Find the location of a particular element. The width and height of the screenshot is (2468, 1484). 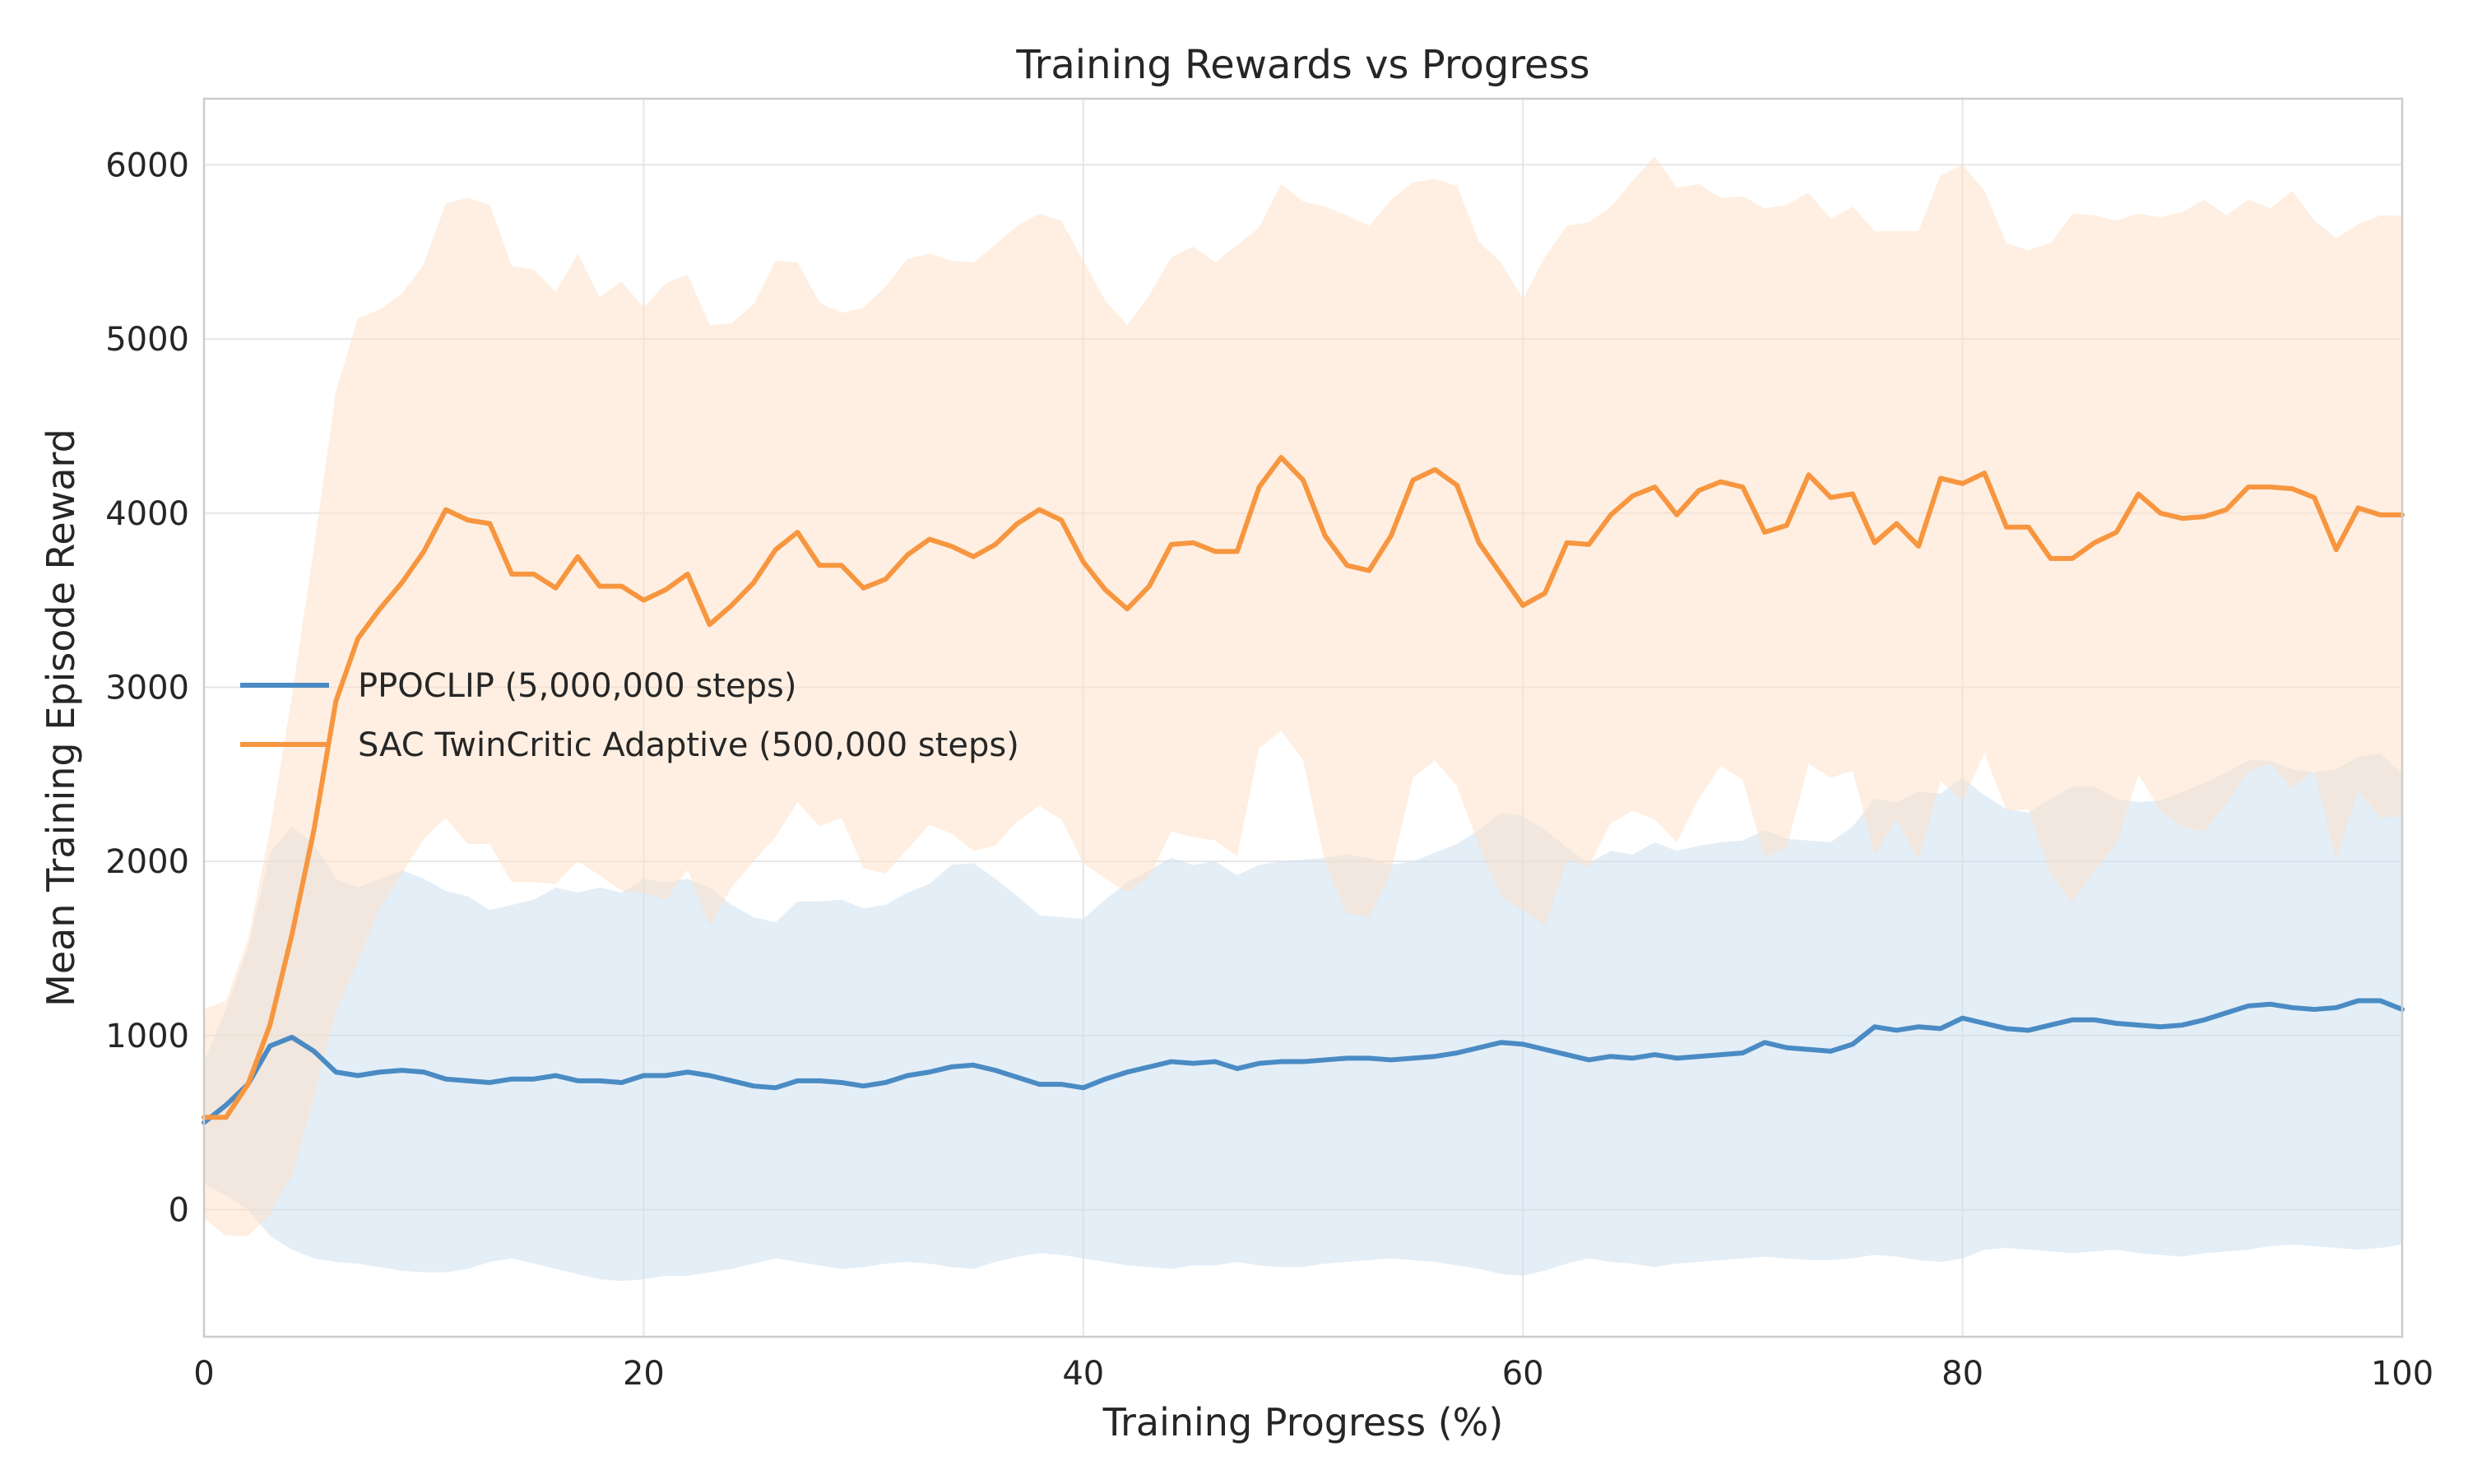

y-tick-label-2000: 2000 is located at coordinates (147, 862).